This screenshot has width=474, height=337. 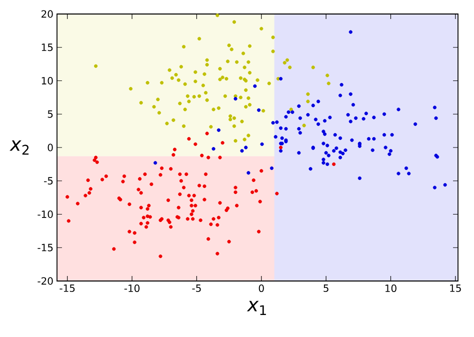 I want to click on x-tick-label: 10, so click(x=390, y=288).